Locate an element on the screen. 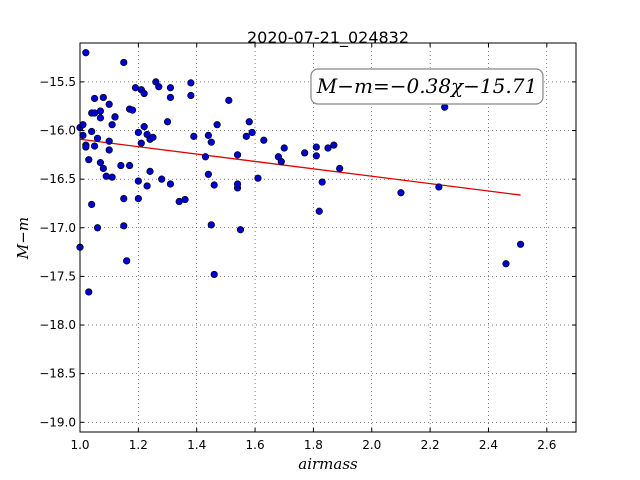  y-tick-label: −18.0 is located at coordinates (57, 325).